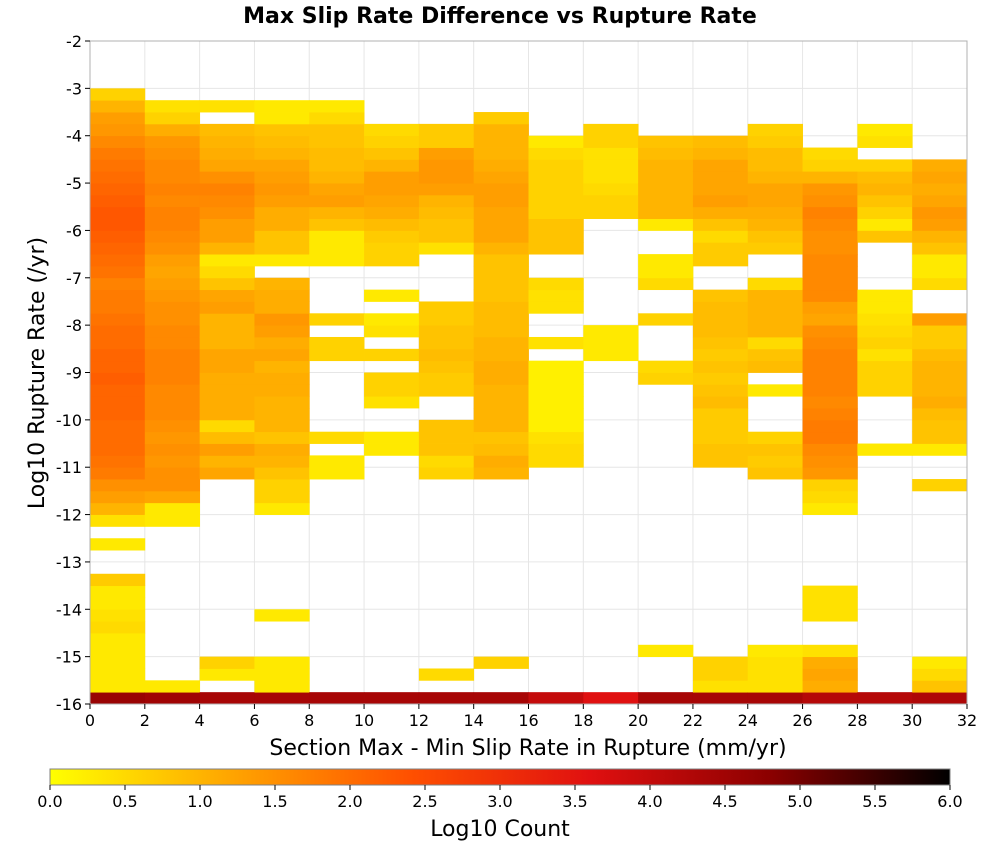  I want to click on colorbar, so click(500, 777).